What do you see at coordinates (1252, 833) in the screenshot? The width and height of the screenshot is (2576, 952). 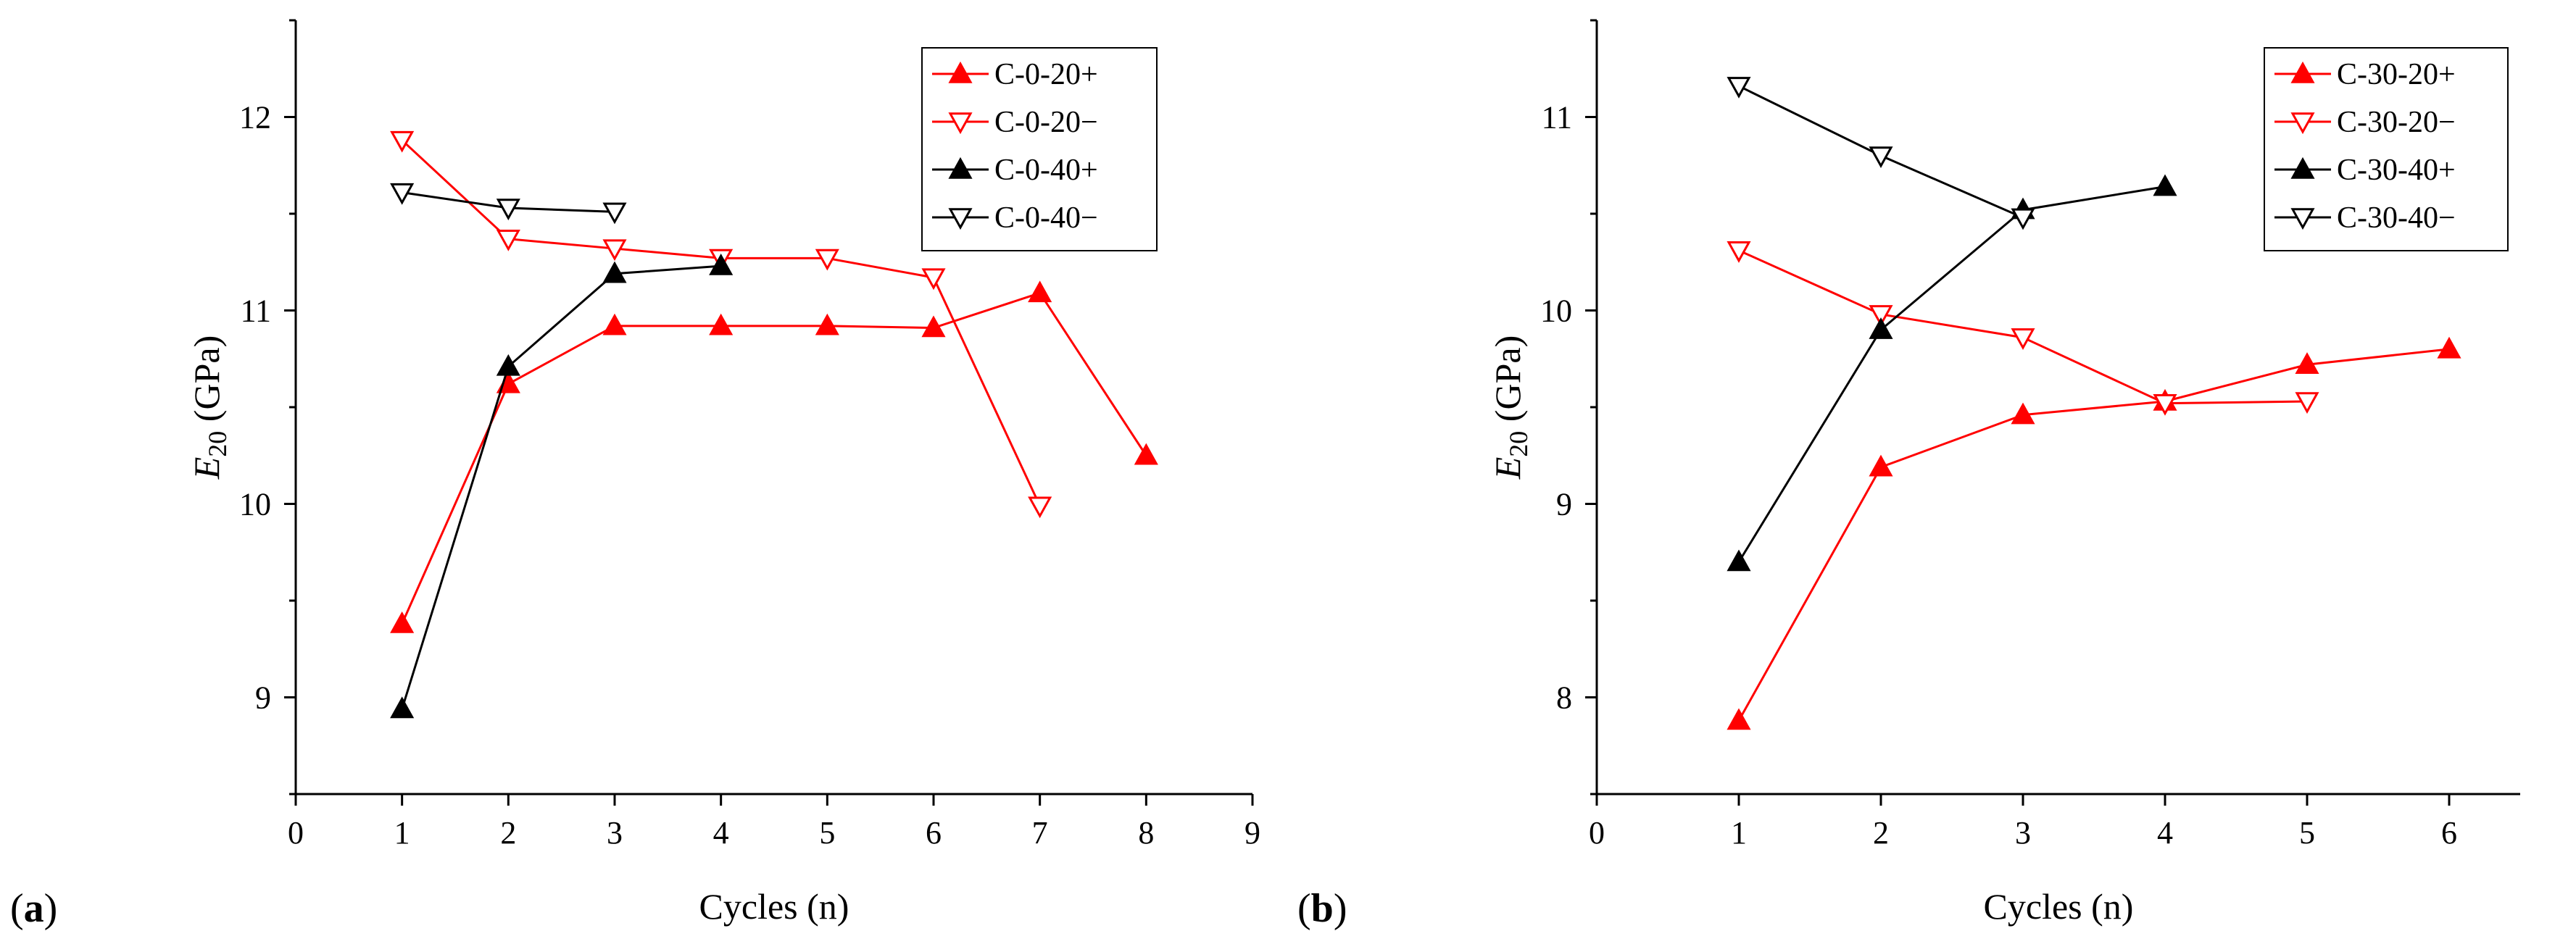 I see `x-tick-label: 9` at bounding box center [1252, 833].